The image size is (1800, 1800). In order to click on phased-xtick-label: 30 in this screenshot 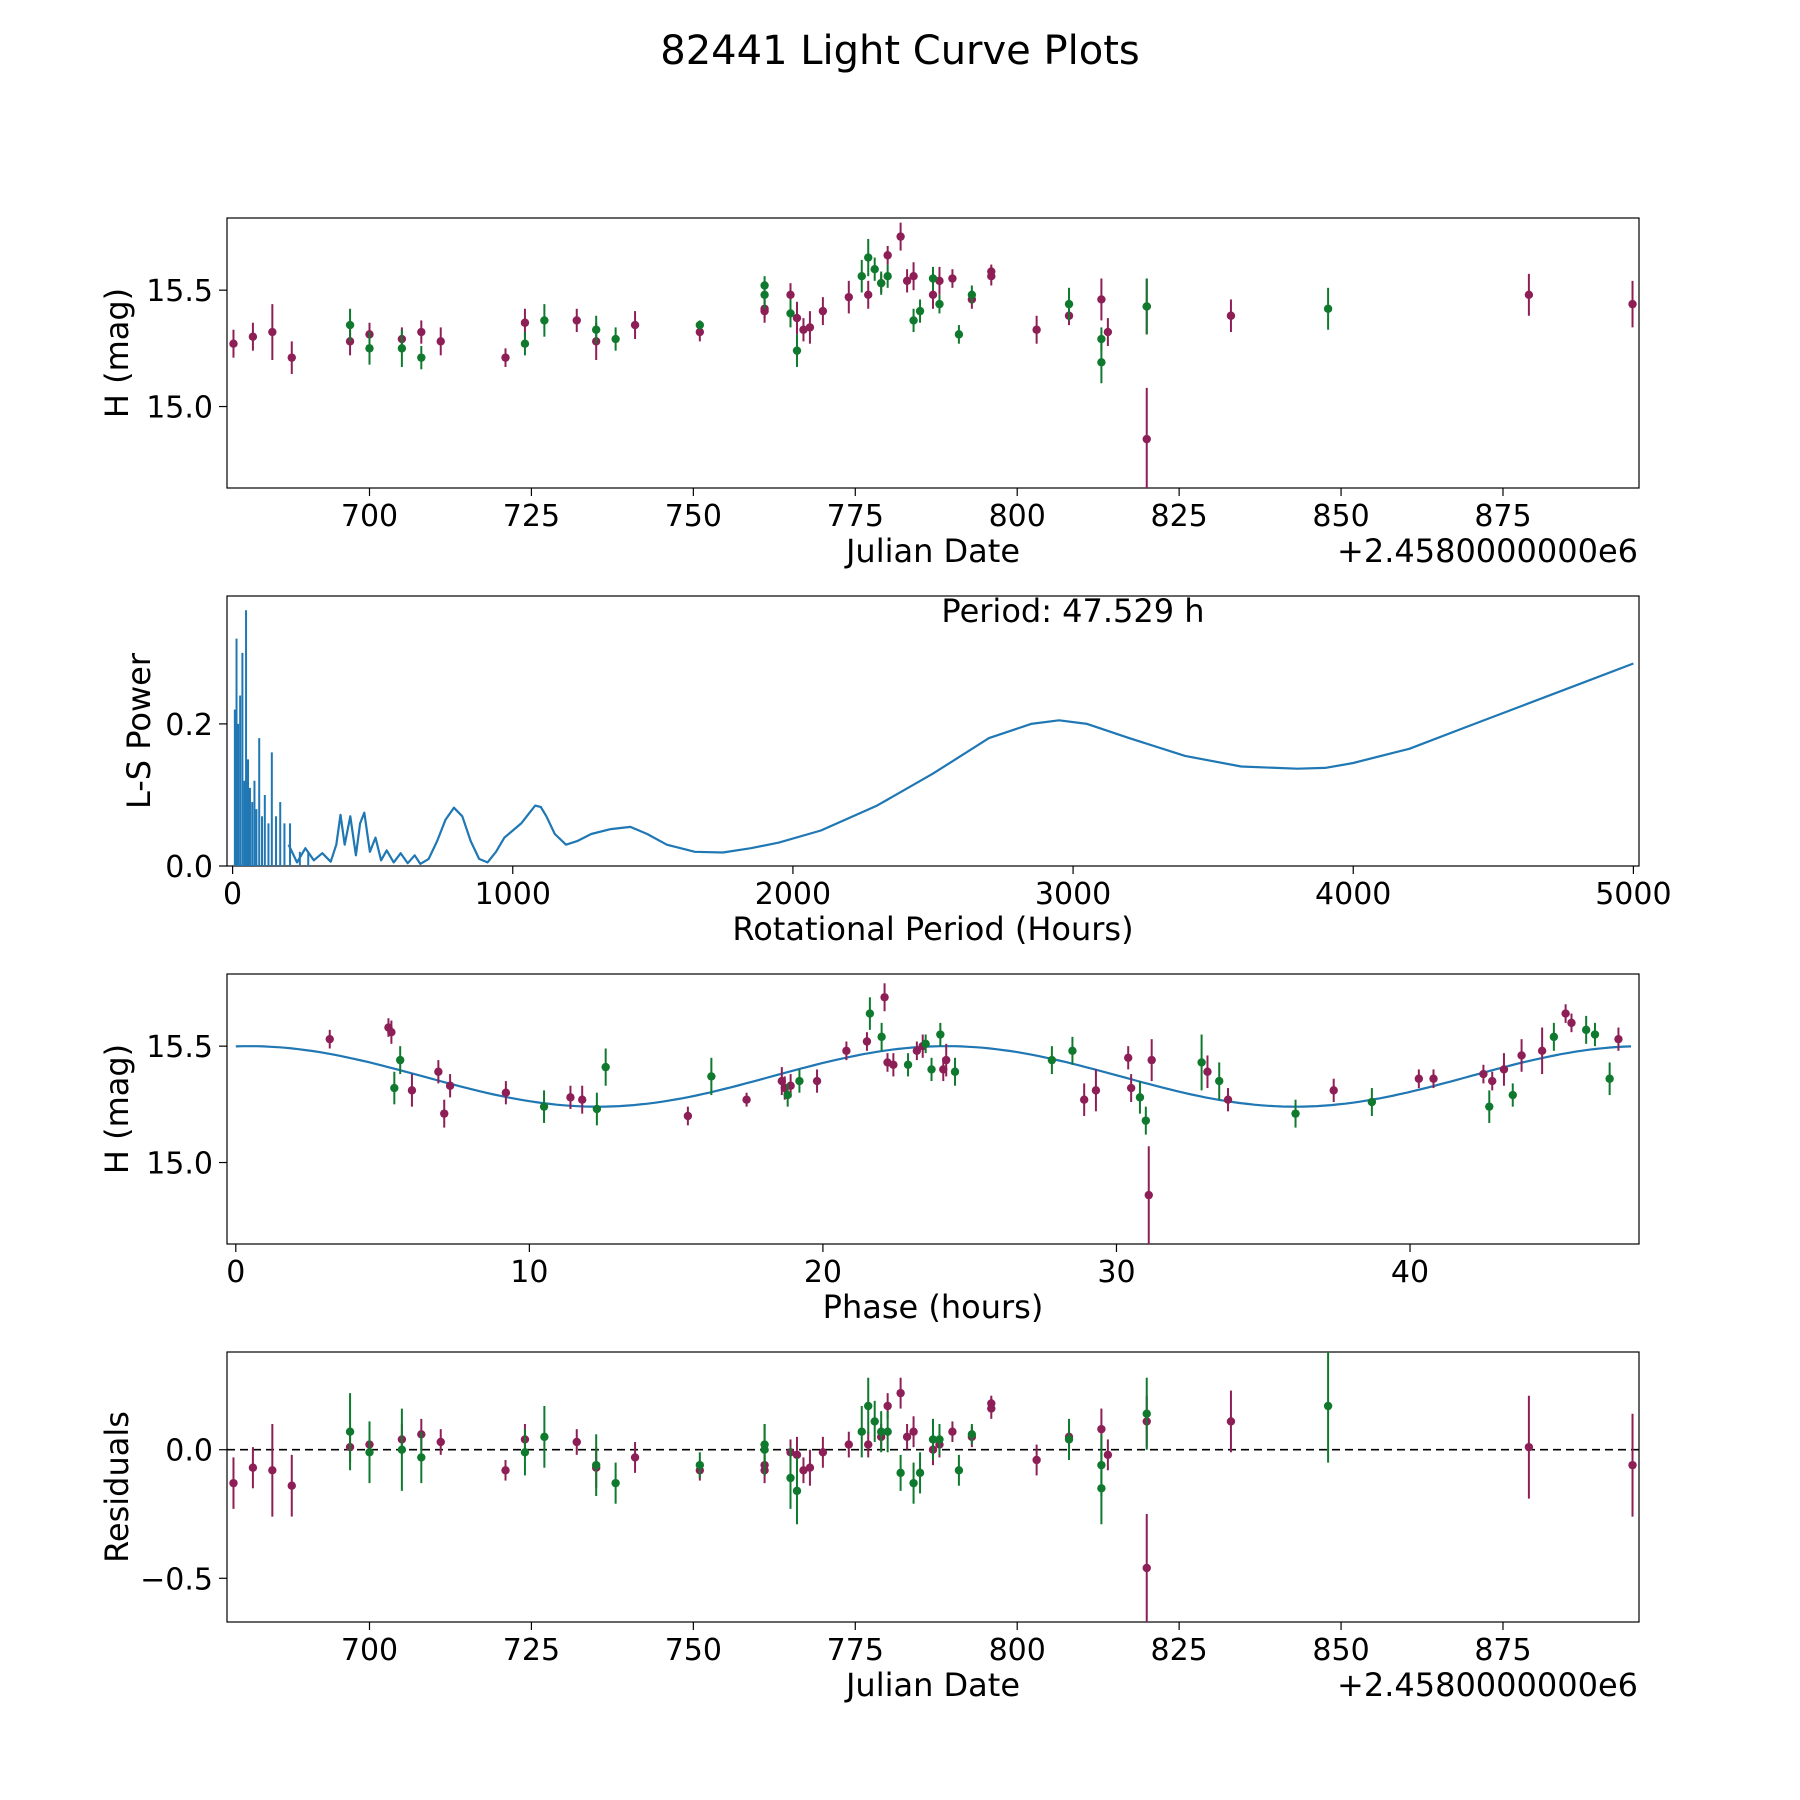, I will do `click(1116, 1272)`.